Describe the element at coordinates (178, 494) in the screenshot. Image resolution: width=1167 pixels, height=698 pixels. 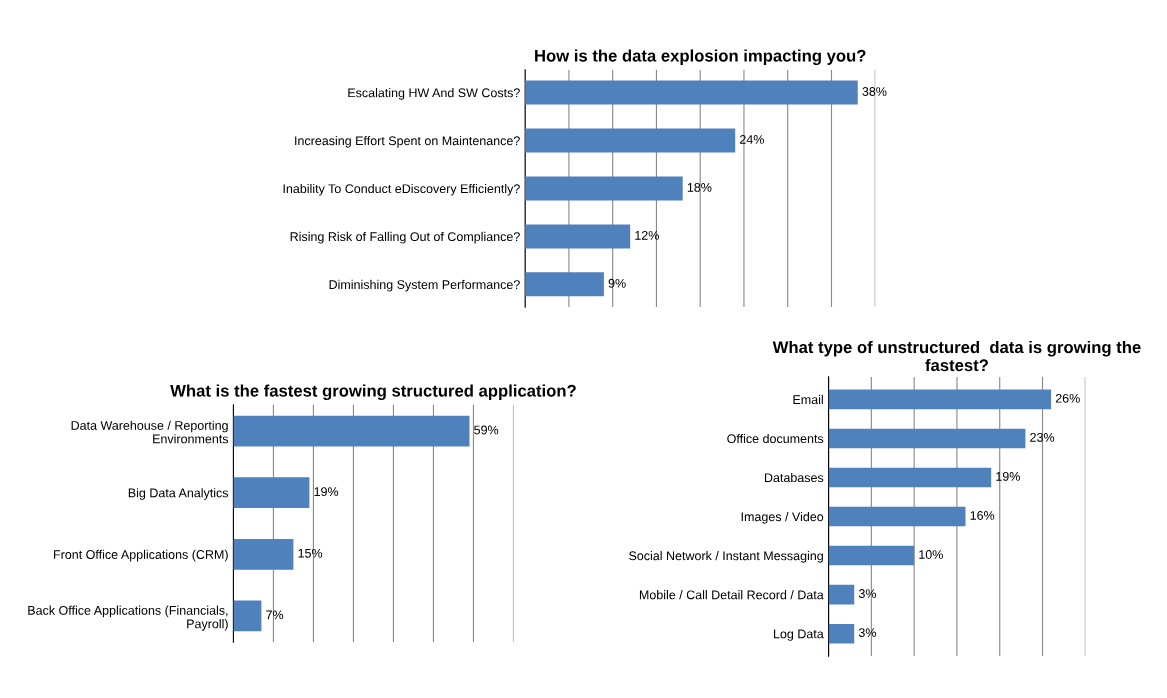
I see `y-tick-label: Big Data Analytics` at that location.